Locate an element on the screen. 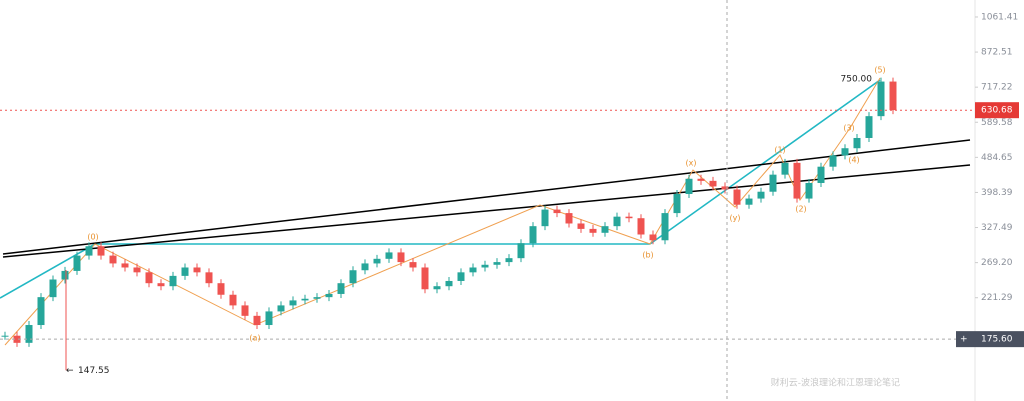 The height and width of the screenshot is (401, 1024). wave-label: (1) is located at coordinates (779, 150).